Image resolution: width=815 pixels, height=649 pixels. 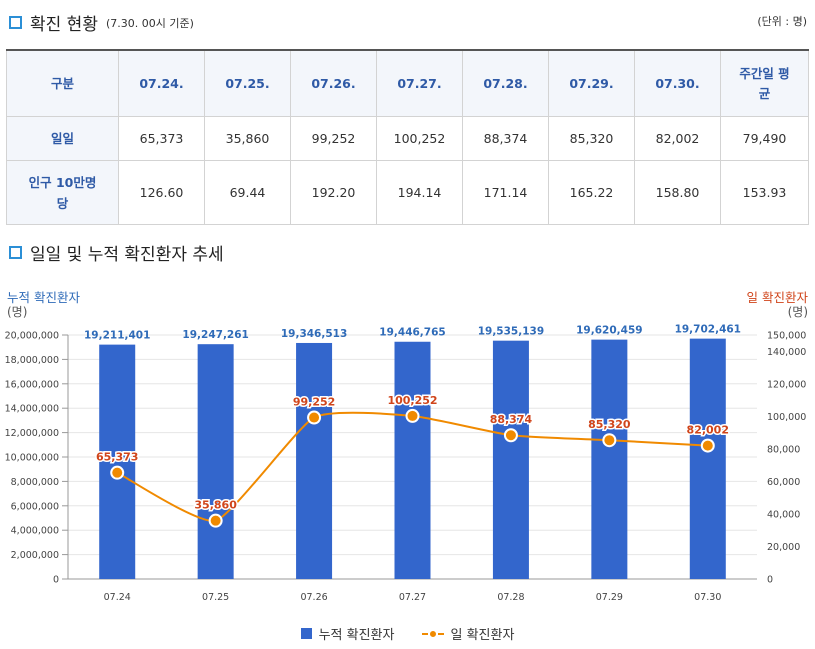 What do you see at coordinates (62, 192) in the screenshot?
I see `row-header: 인구 10만명 당` at bounding box center [62, 192].